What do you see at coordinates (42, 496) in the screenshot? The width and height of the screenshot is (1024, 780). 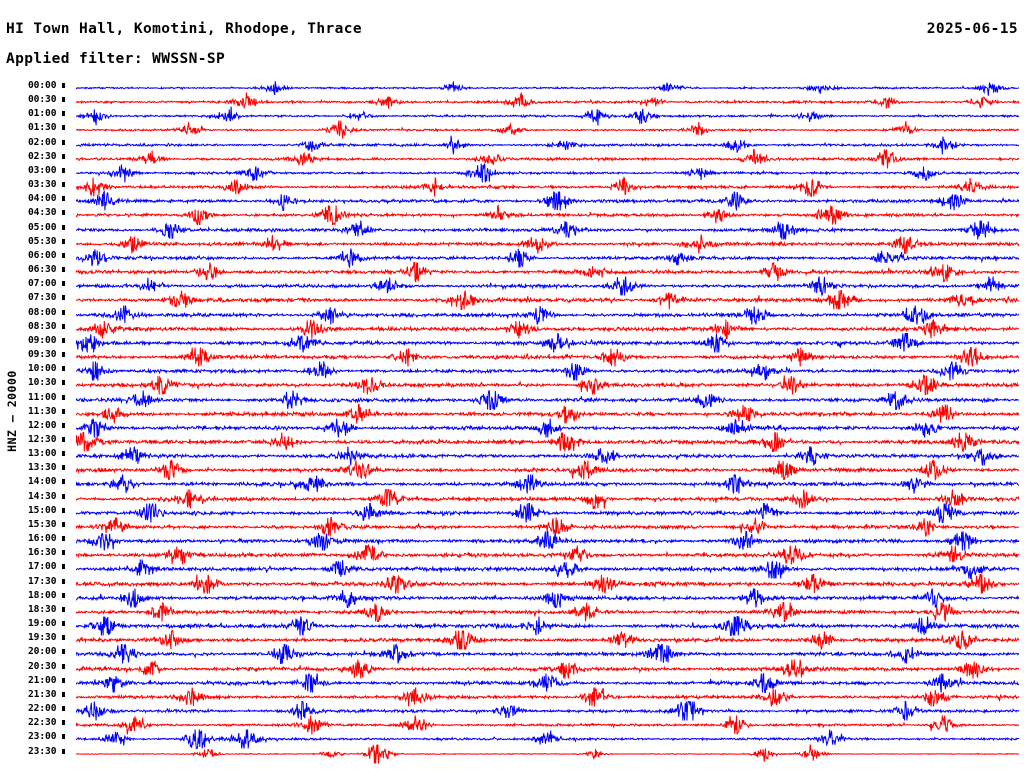 I see `trace-time-label: 14:30` at bounding box center [42, 496].